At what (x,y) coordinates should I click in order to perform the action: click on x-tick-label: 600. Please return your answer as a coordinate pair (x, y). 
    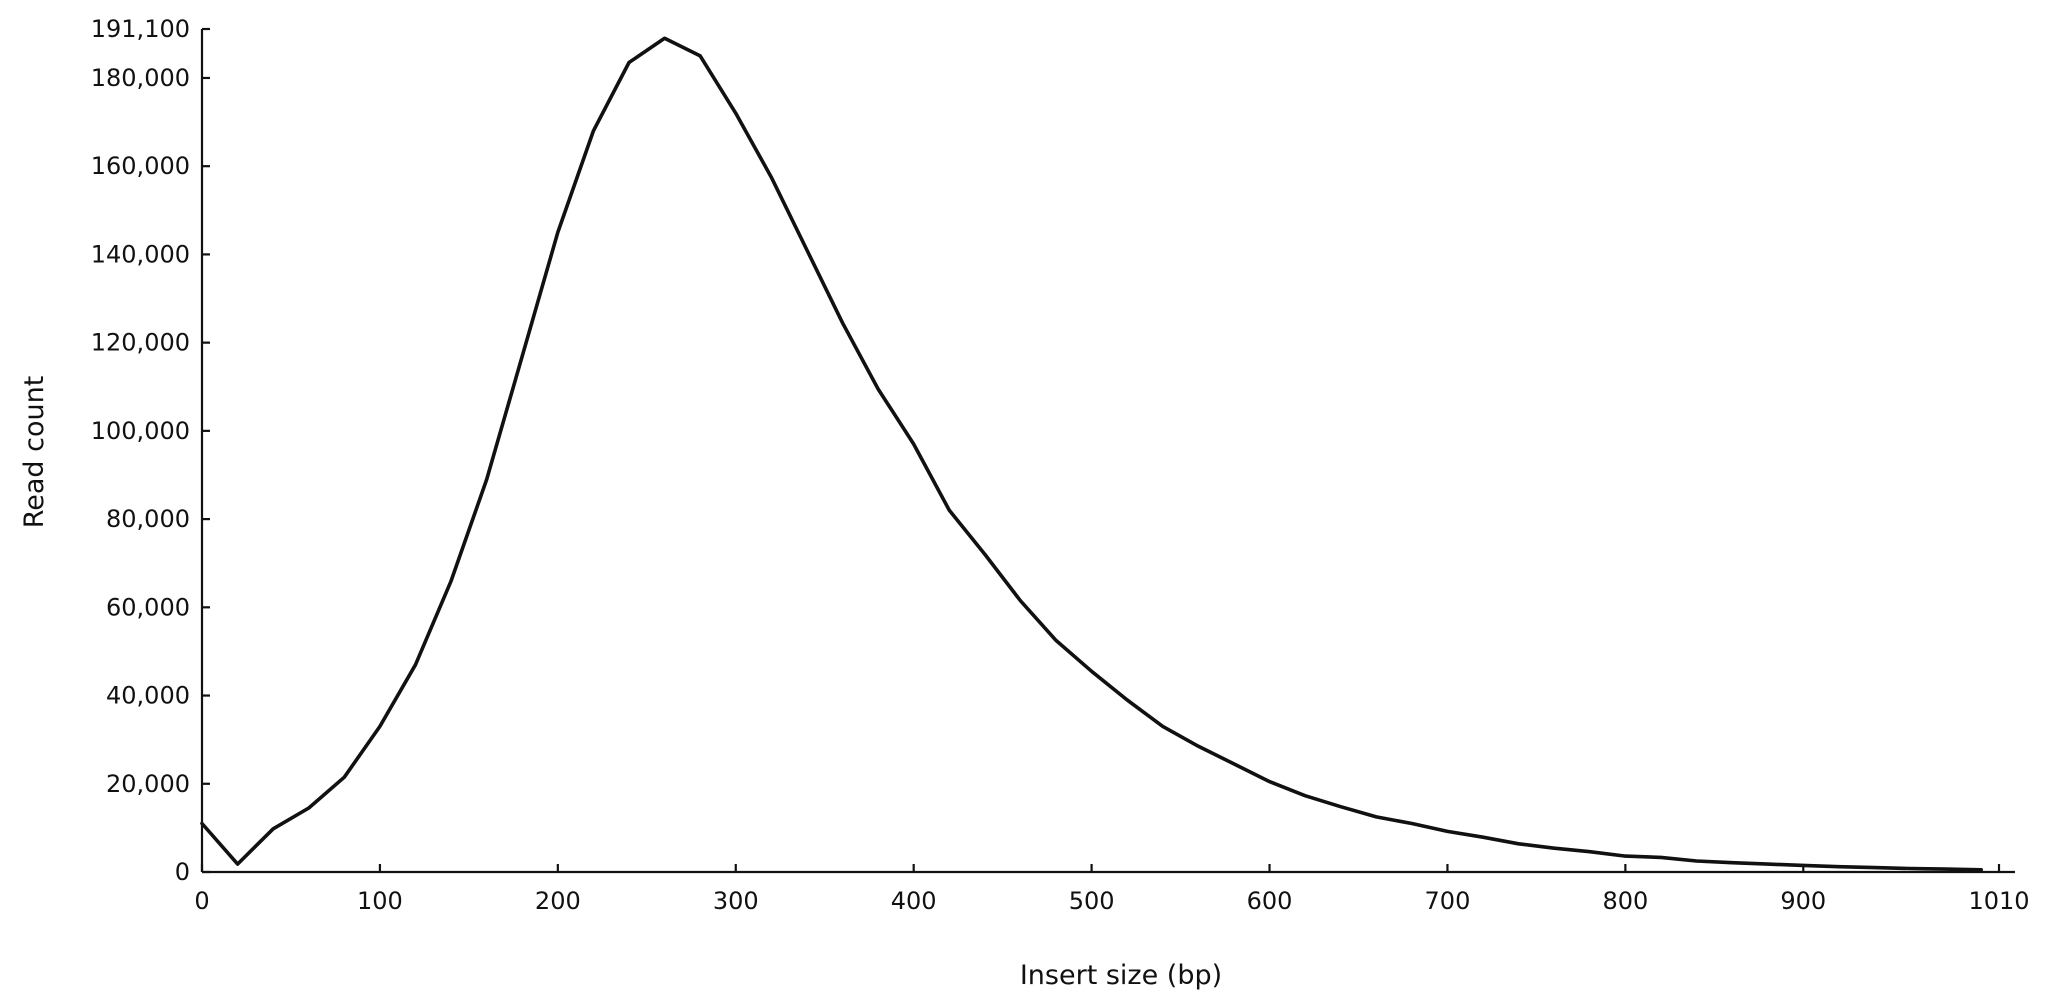
    Looking at the image, I should click on (1270, 901).